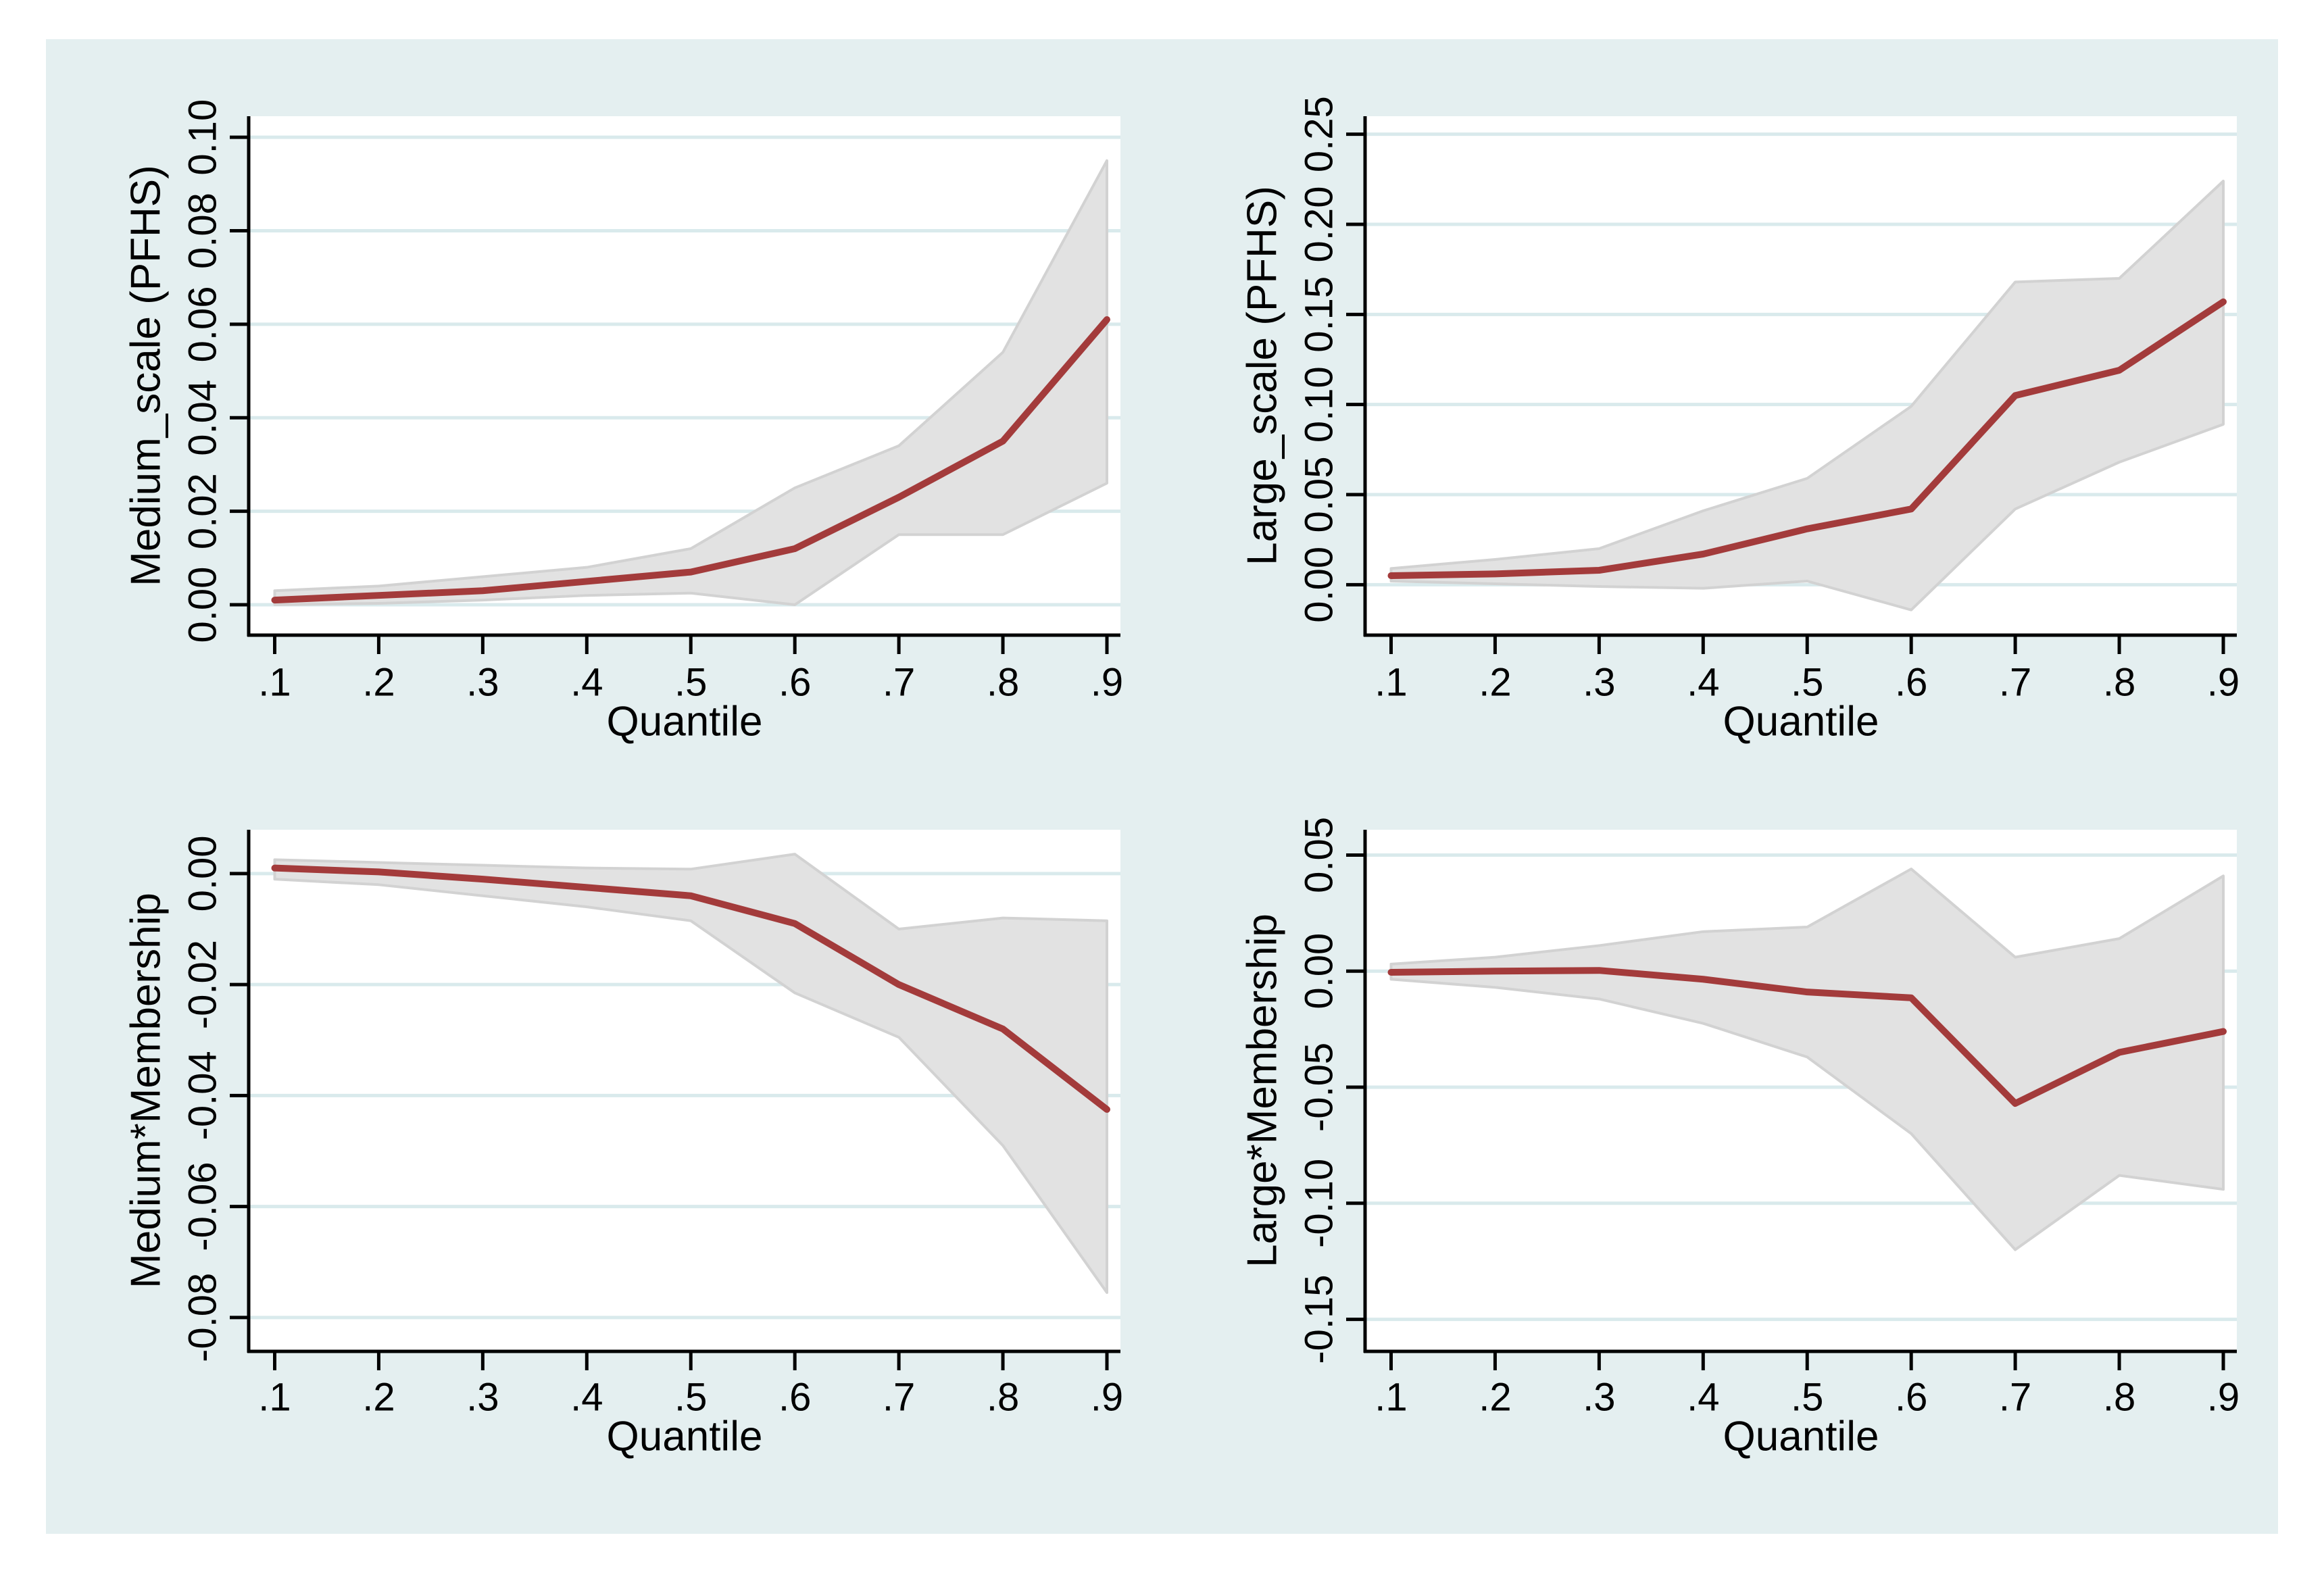 The height and width of the screenshot is (1573, 2324). Describe the element at coordinates (203, 324) in the screenshot. I see `y-tick-label: 0.06` at that location.